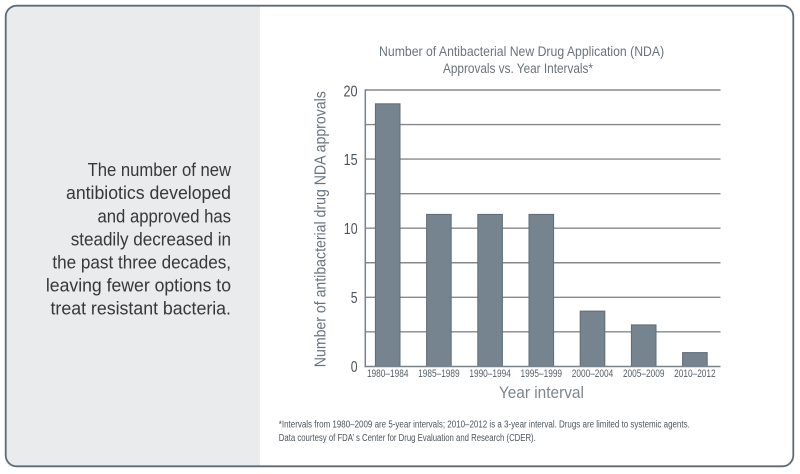 This screenshot has height=474, width=800. Describe the element at coordinates (151, 238) in the screenshot. I see `svg-text: steadily decreased in` at that location.